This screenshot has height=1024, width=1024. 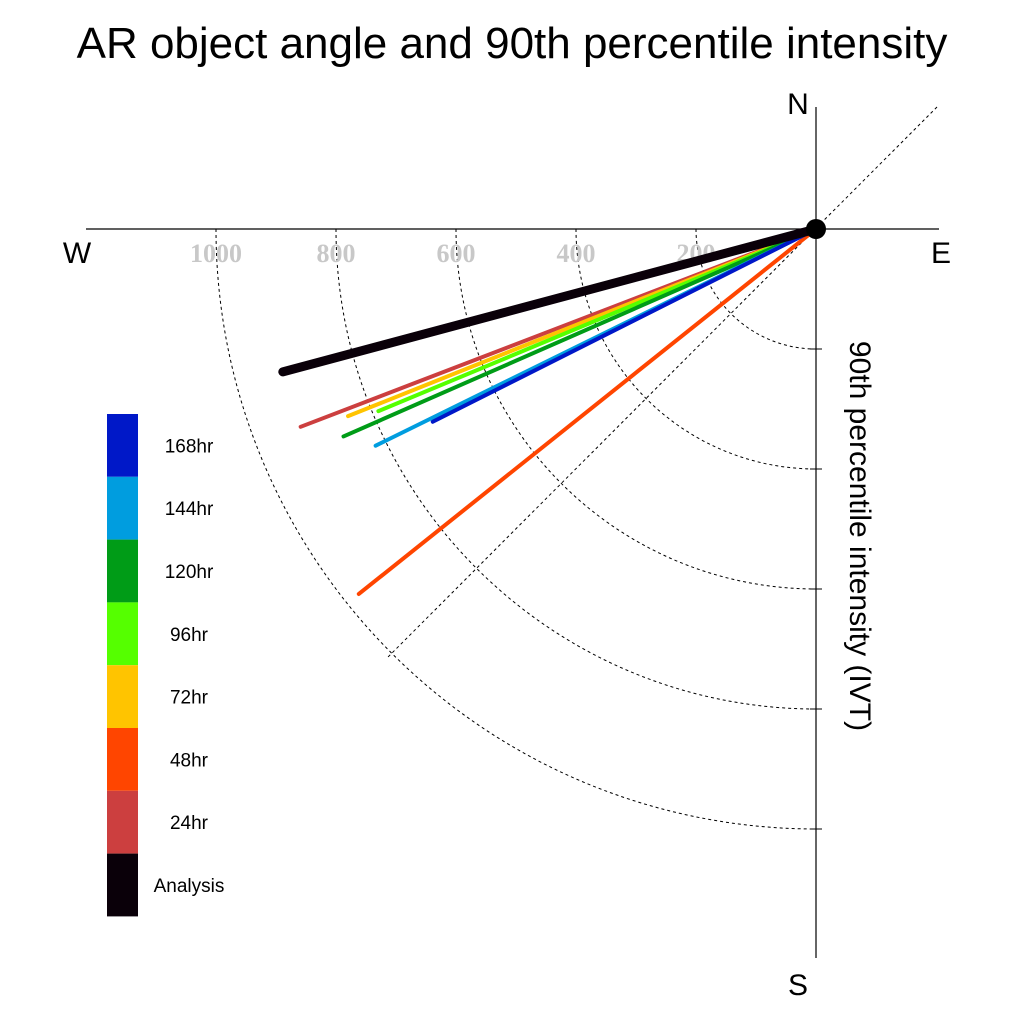 What do you see at coordinates (166, 665) in the screenshot?
I see `legend: 168hr 144hr 120hr 96hr 72hr 48hr 24hr Analysis` at bounding box center [166, 665].